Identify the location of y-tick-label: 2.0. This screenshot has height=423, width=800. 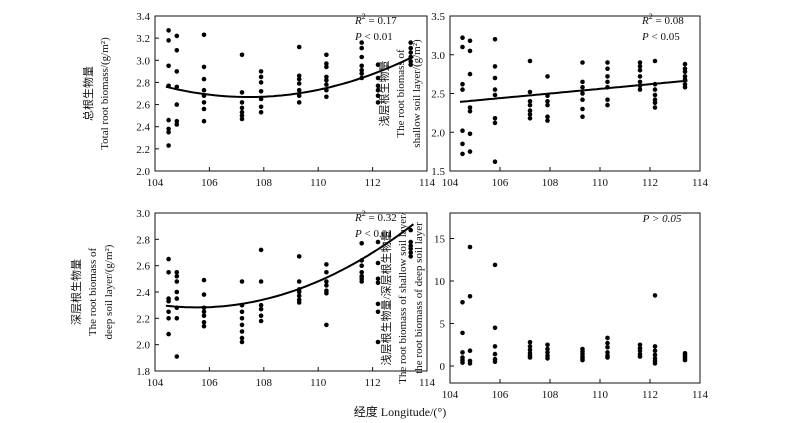
(143, 346).